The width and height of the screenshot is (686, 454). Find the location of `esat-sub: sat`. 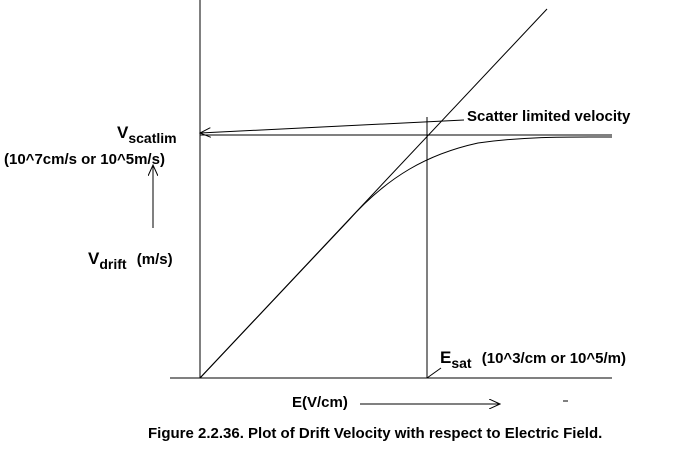

esat-sub: sat is located at coordinates (461, 363).